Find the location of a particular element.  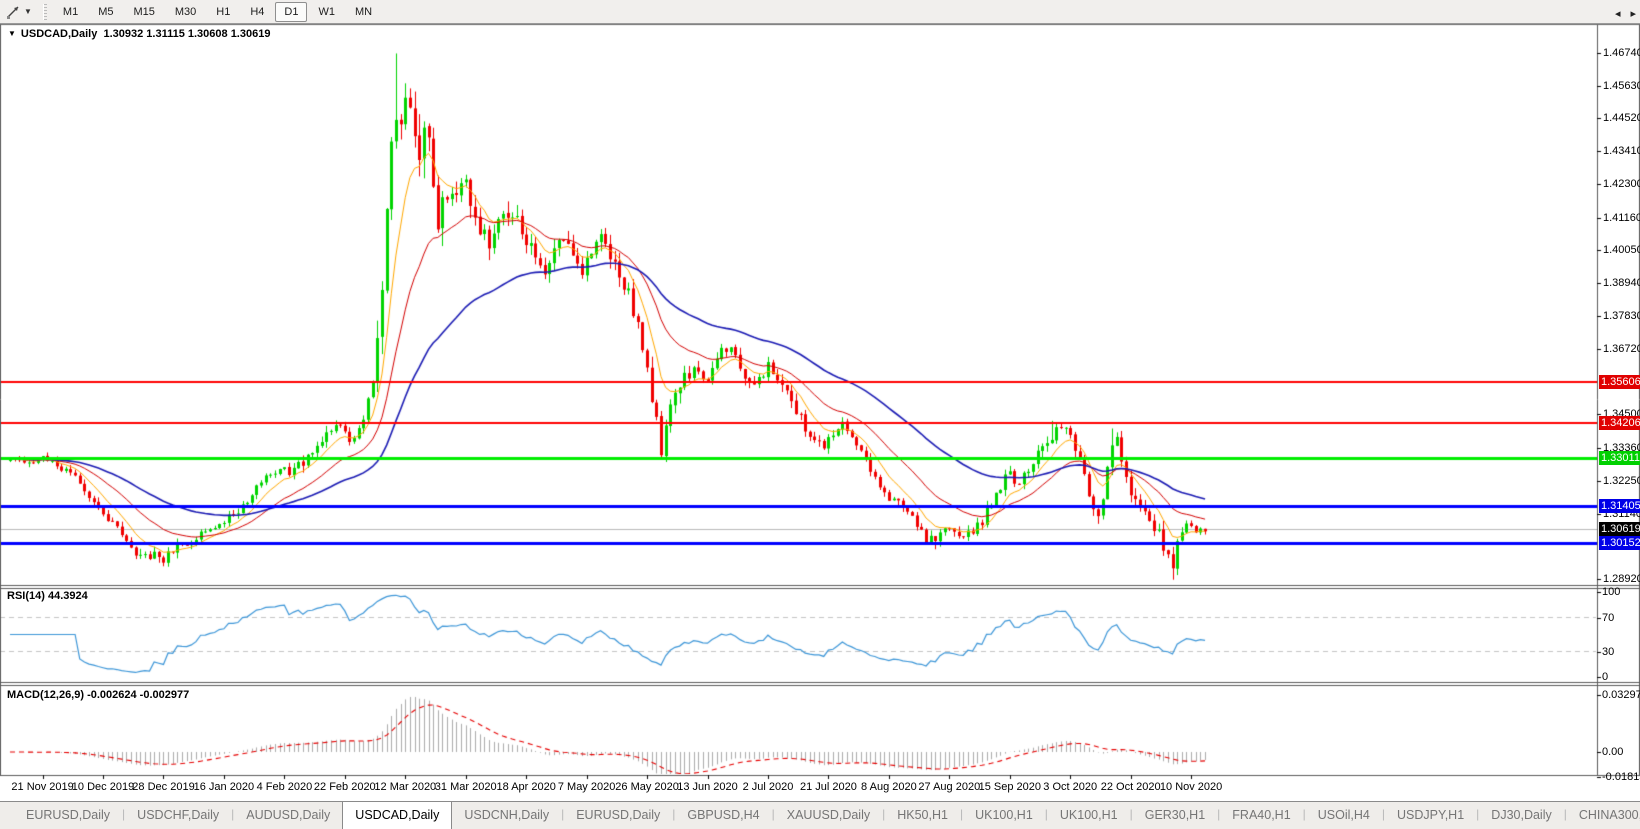

date-tick-label: 15 Sep 2020 is located at coordinates (1009, 787).